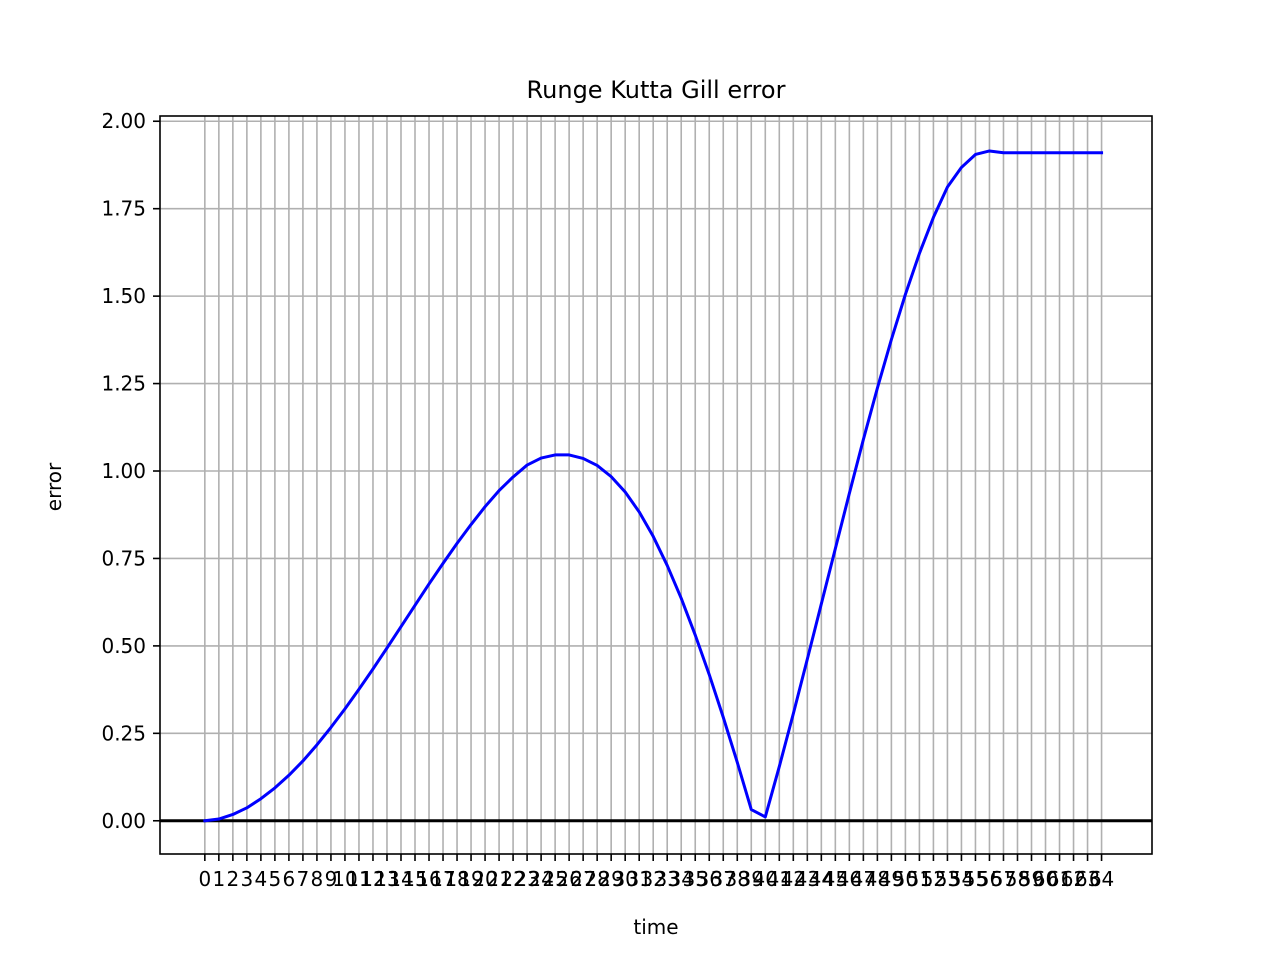 This screenshot has width=1280, height=964. Describe the element at coordinates (470, 879) in the screenshot. I see `x-tick-label: 19` at that location.